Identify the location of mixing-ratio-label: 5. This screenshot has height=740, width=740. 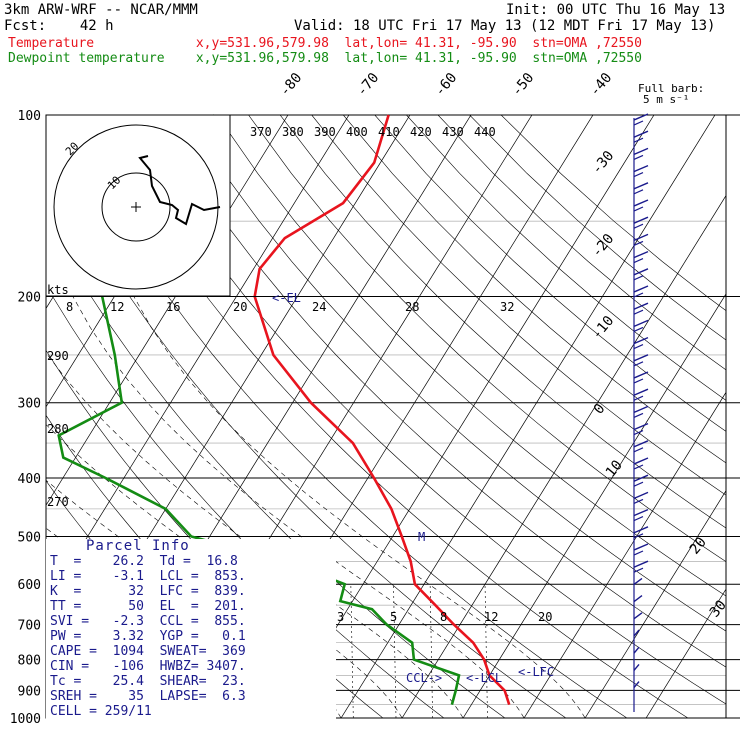
(393, 617).